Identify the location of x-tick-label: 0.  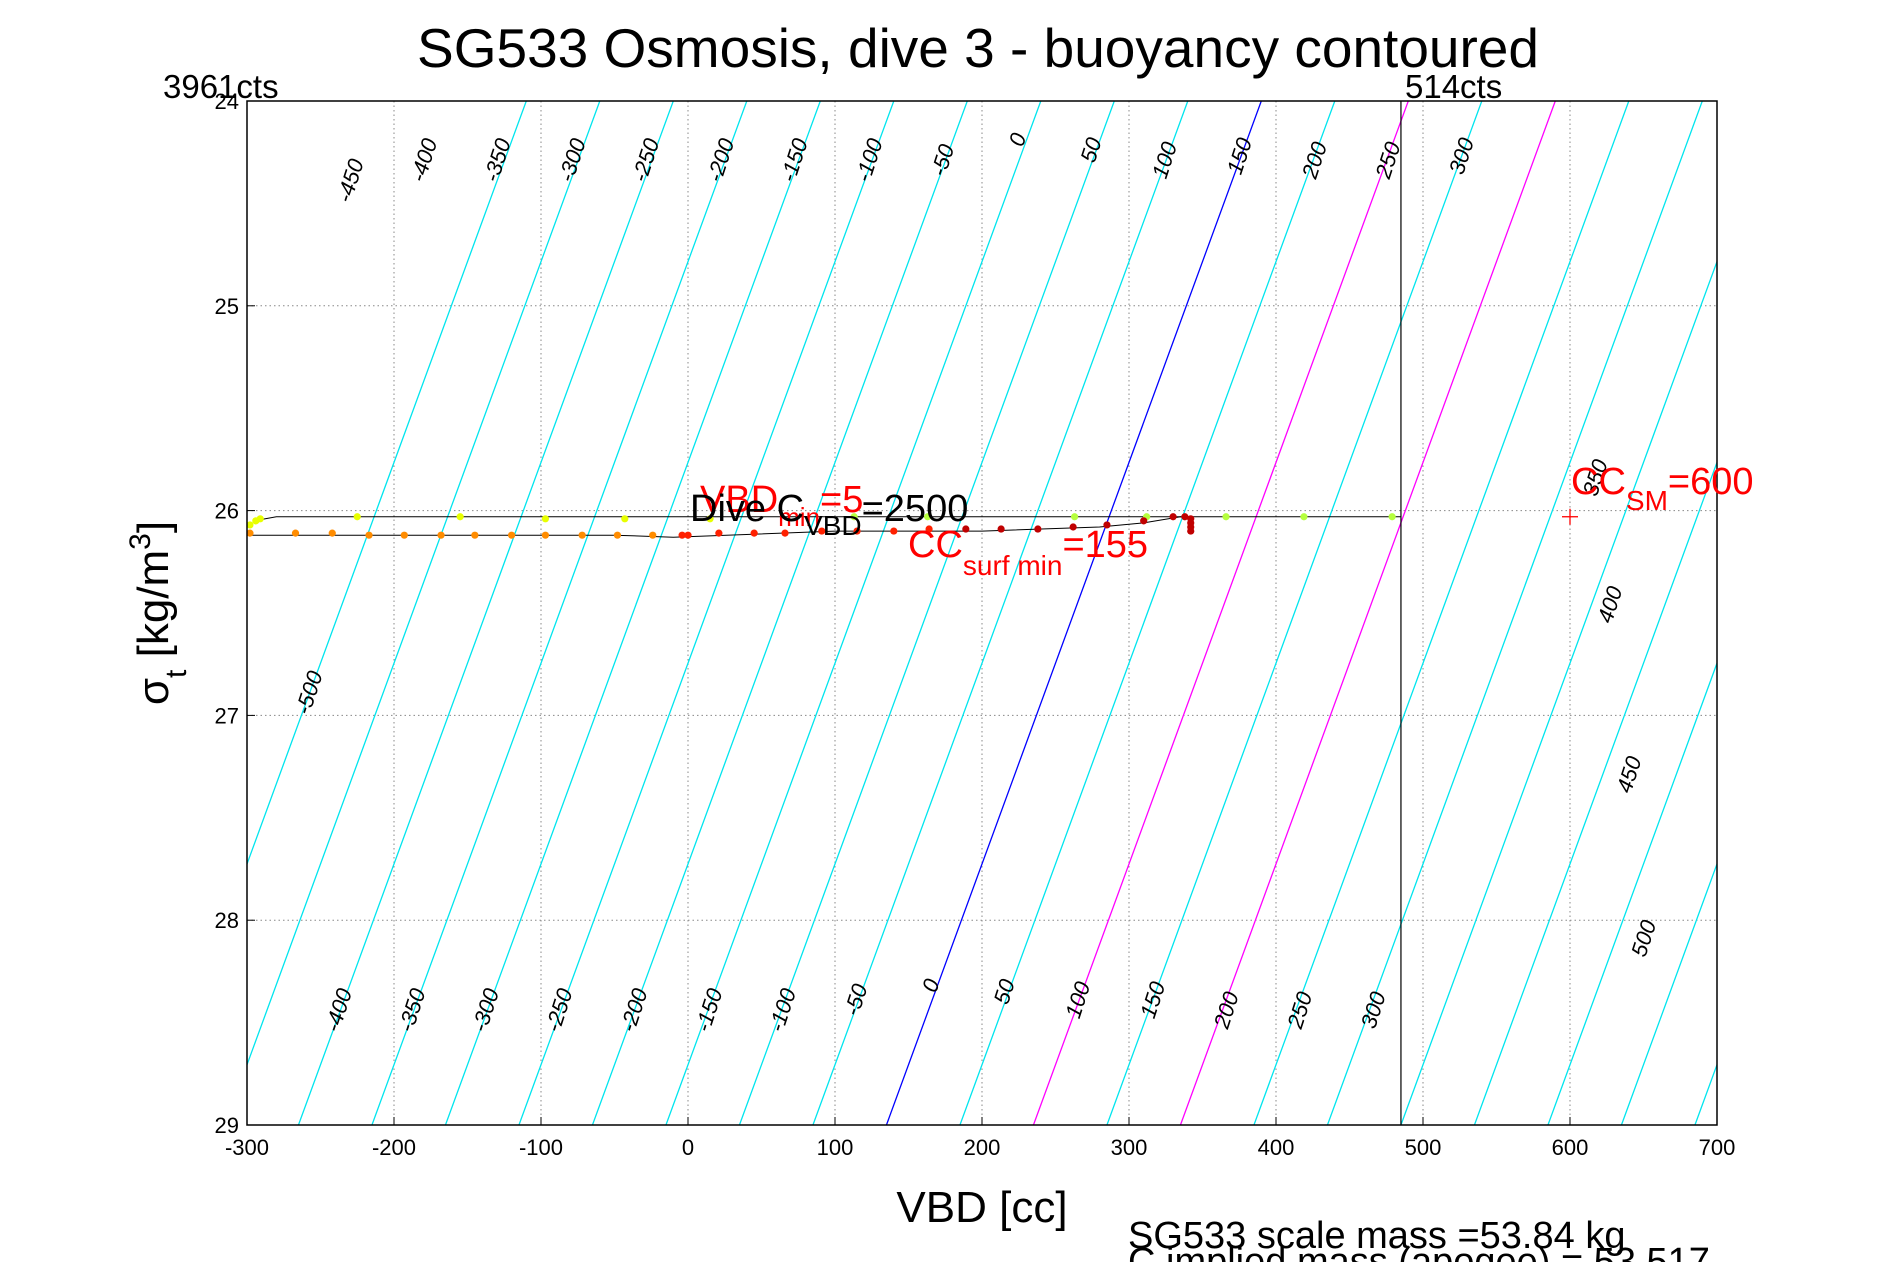
(688, 1147).